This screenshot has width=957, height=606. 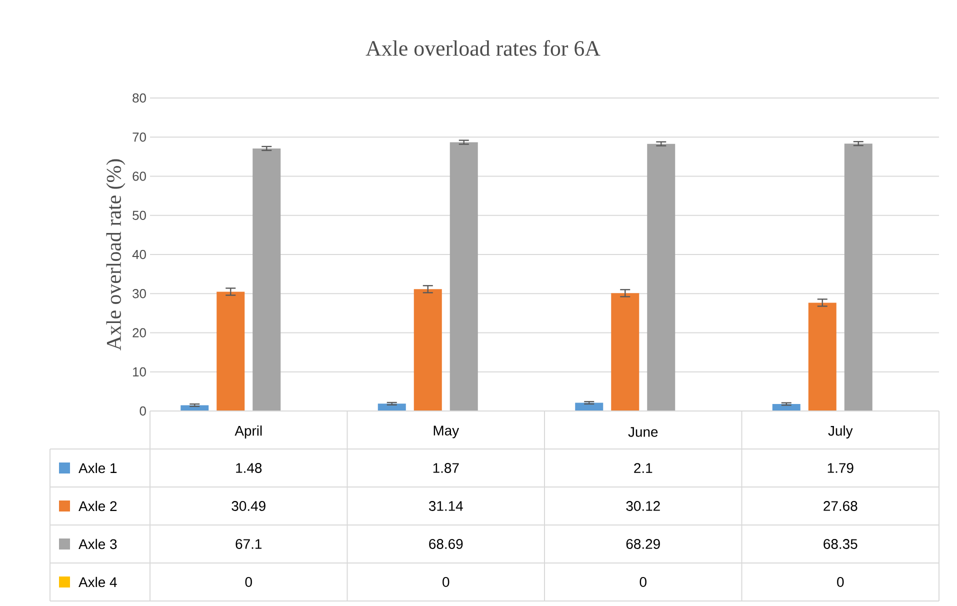 What do you see at coordinates (446, 544) in the screenshot?
I see `data-label: 68.69` at bounding box center [446, 544].